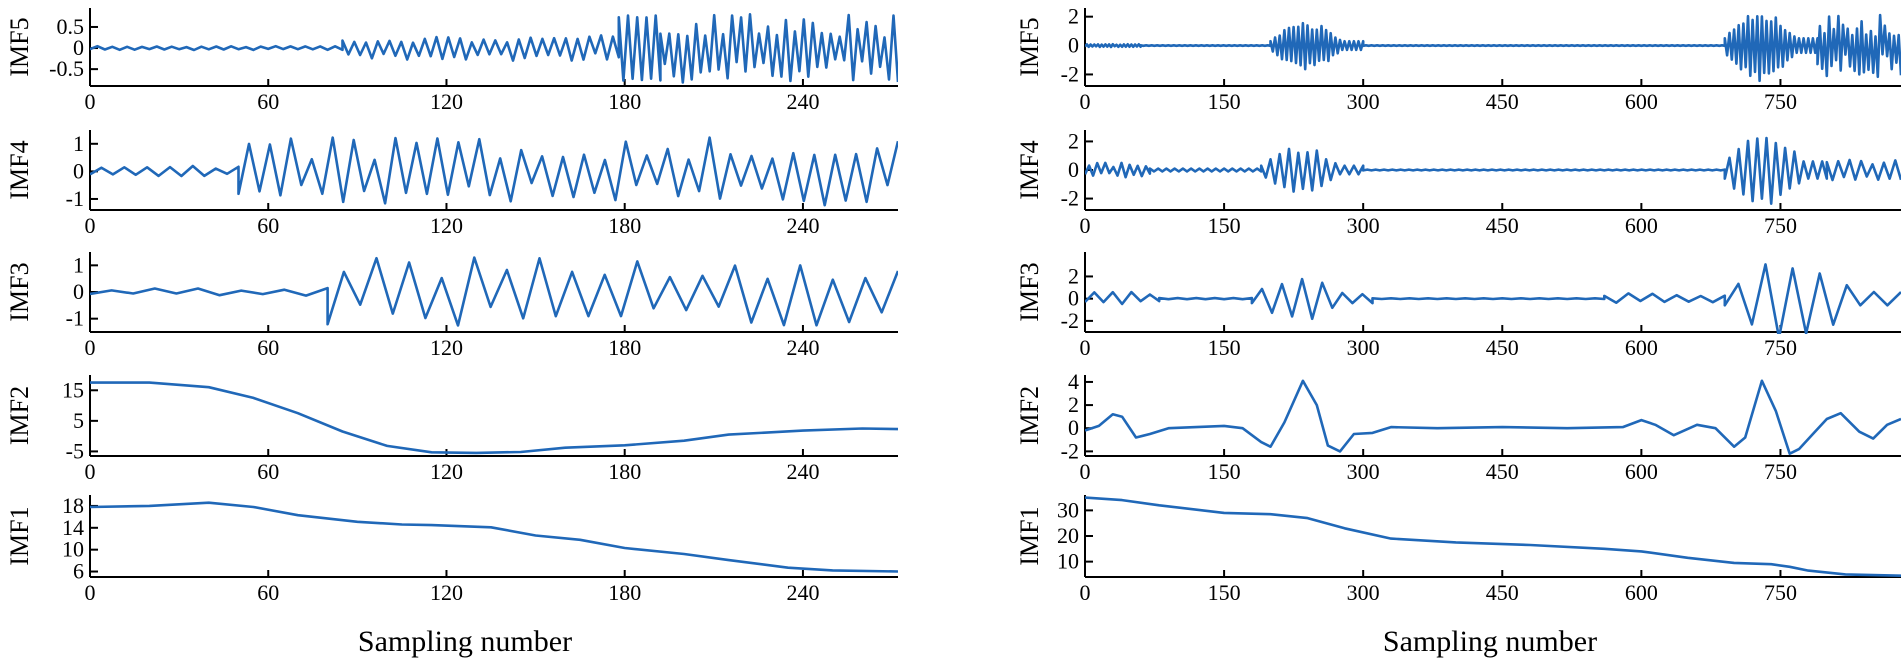  Describe the element at coordinates (73, 505) in the screenshot. I see `y-tick-label: 18` at that location.